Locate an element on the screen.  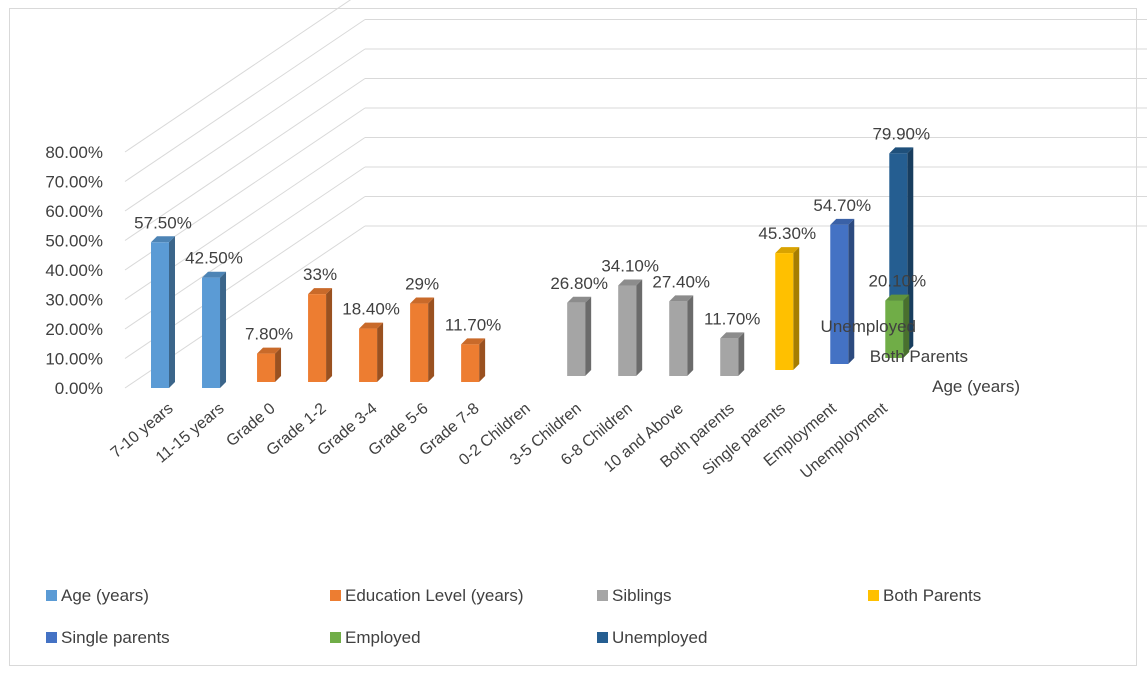
y-tick-label: 0.00% is located at coordinates (79, 388).